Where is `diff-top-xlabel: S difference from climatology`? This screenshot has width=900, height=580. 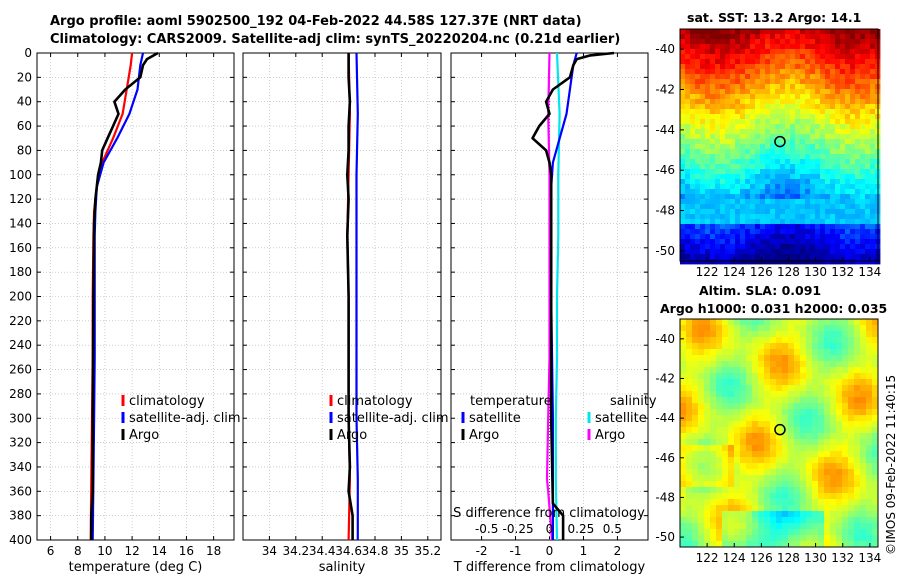 diff-top-xlabel: S difference from climatology is located at coordinates (549, 513).